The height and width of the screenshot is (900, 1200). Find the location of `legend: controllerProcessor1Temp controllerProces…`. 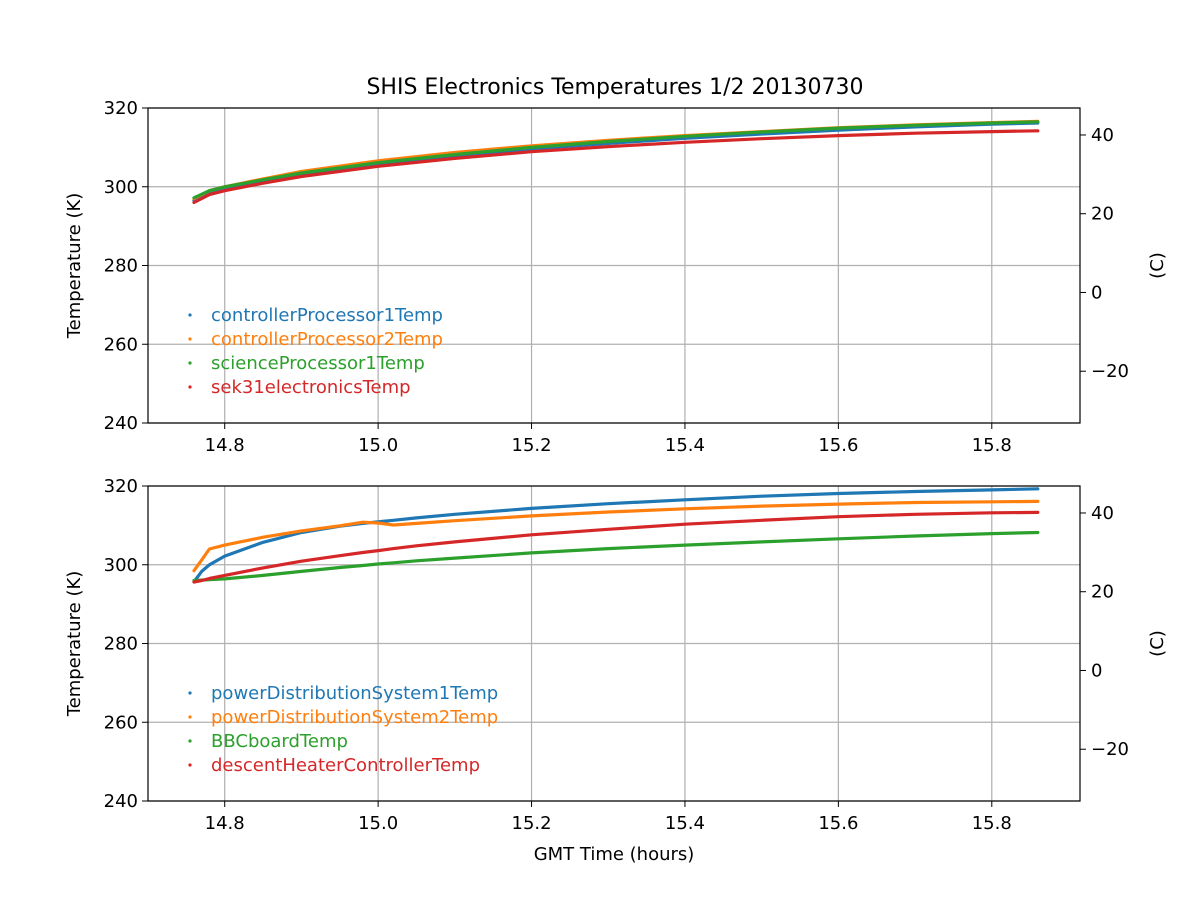

legend: controllerProcessor1Temp controllerProces… is located at coordinates (315, 351).